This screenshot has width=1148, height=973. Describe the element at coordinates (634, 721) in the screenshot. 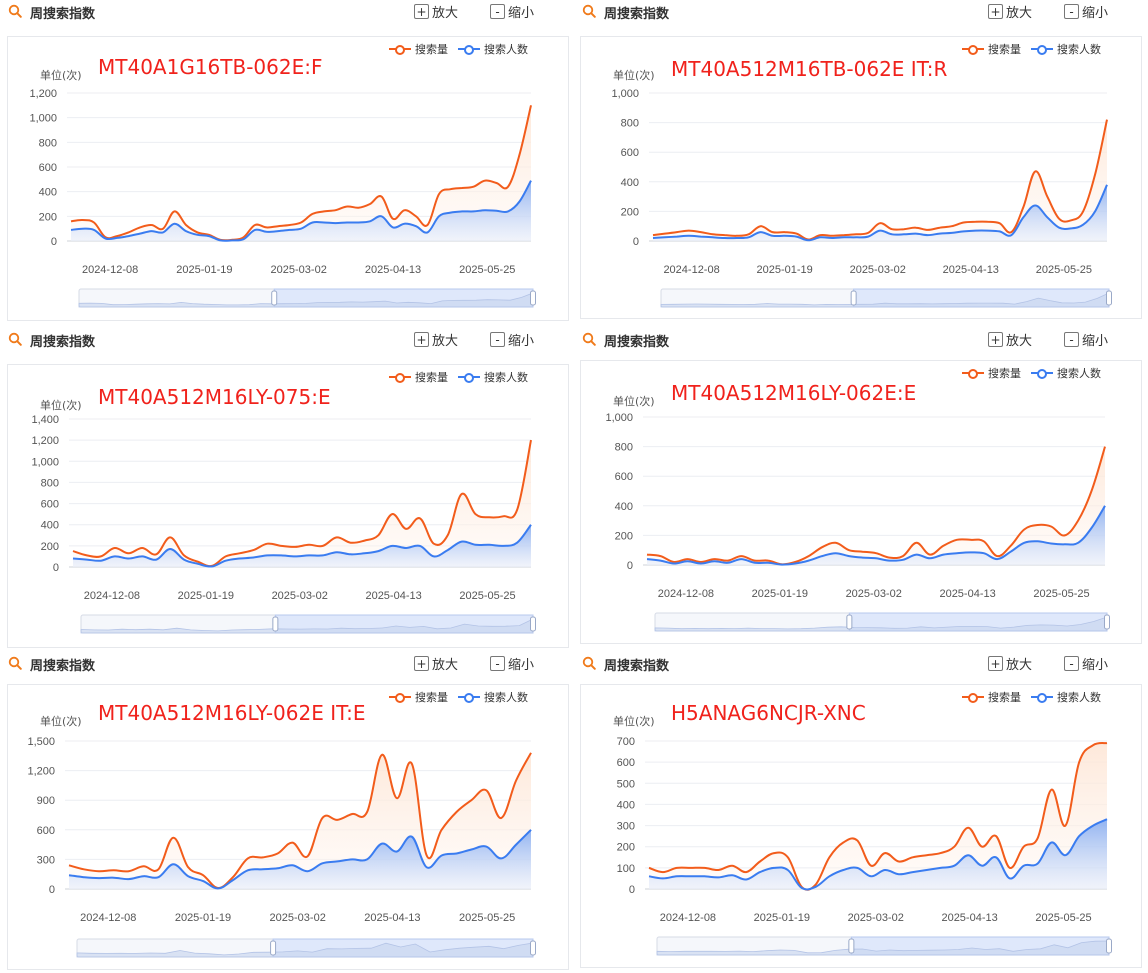

I see `unit-label: 单位(次)` at that location.